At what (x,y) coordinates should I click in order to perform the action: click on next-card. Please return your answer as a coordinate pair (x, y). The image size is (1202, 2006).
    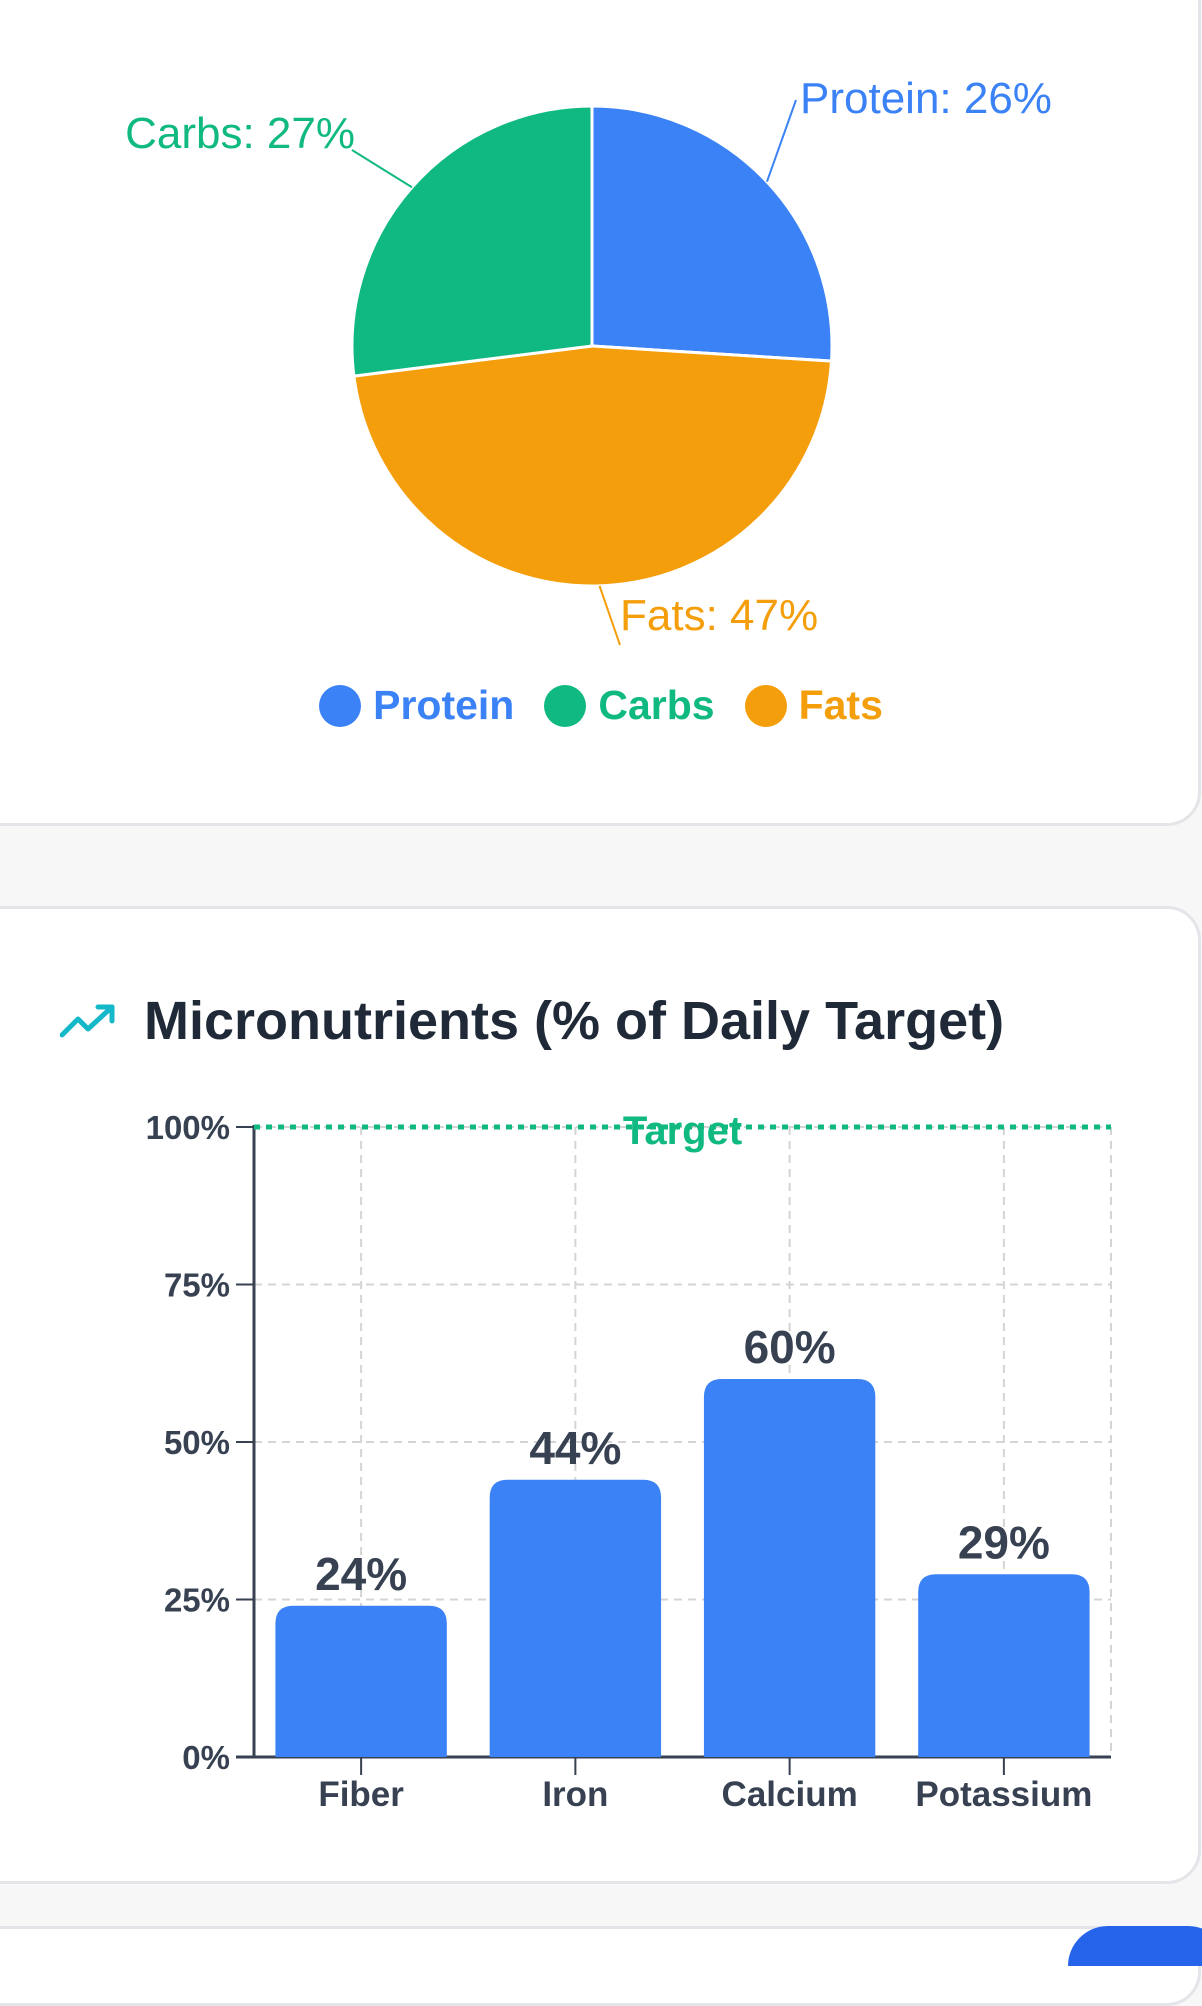
    Looking at the image, I should click on (600, 1966).